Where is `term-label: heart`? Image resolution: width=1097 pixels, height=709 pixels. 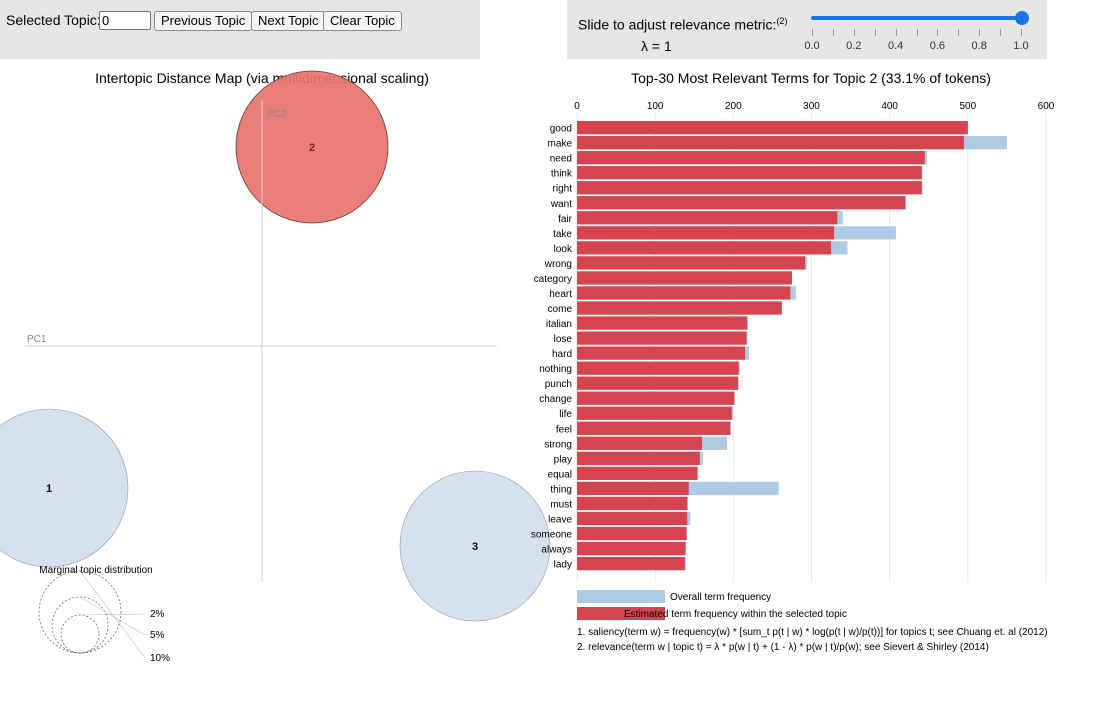
term-label: heart is located at coordinates (560, 294).